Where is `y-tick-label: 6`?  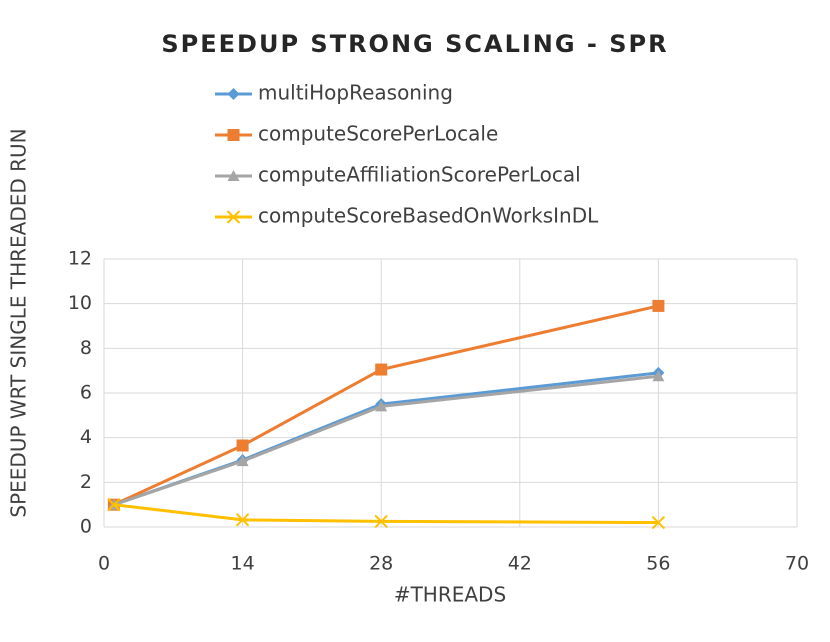 y-tick-label: 6 is located at coordinates (86, 393).